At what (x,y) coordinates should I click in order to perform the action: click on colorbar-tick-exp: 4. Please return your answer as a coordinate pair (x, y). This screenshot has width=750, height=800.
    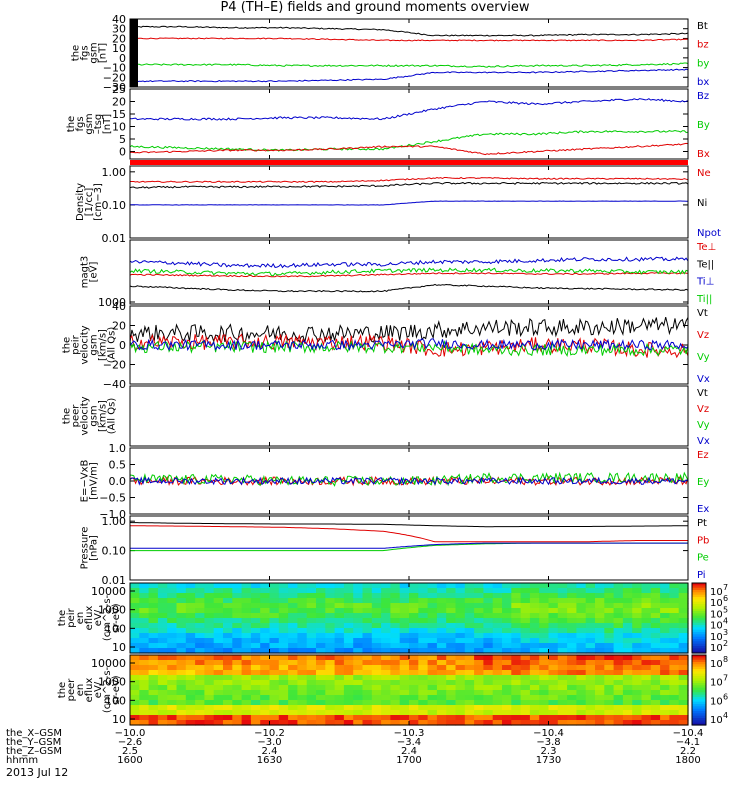
    Looking at the image, I should click on (725, 715).